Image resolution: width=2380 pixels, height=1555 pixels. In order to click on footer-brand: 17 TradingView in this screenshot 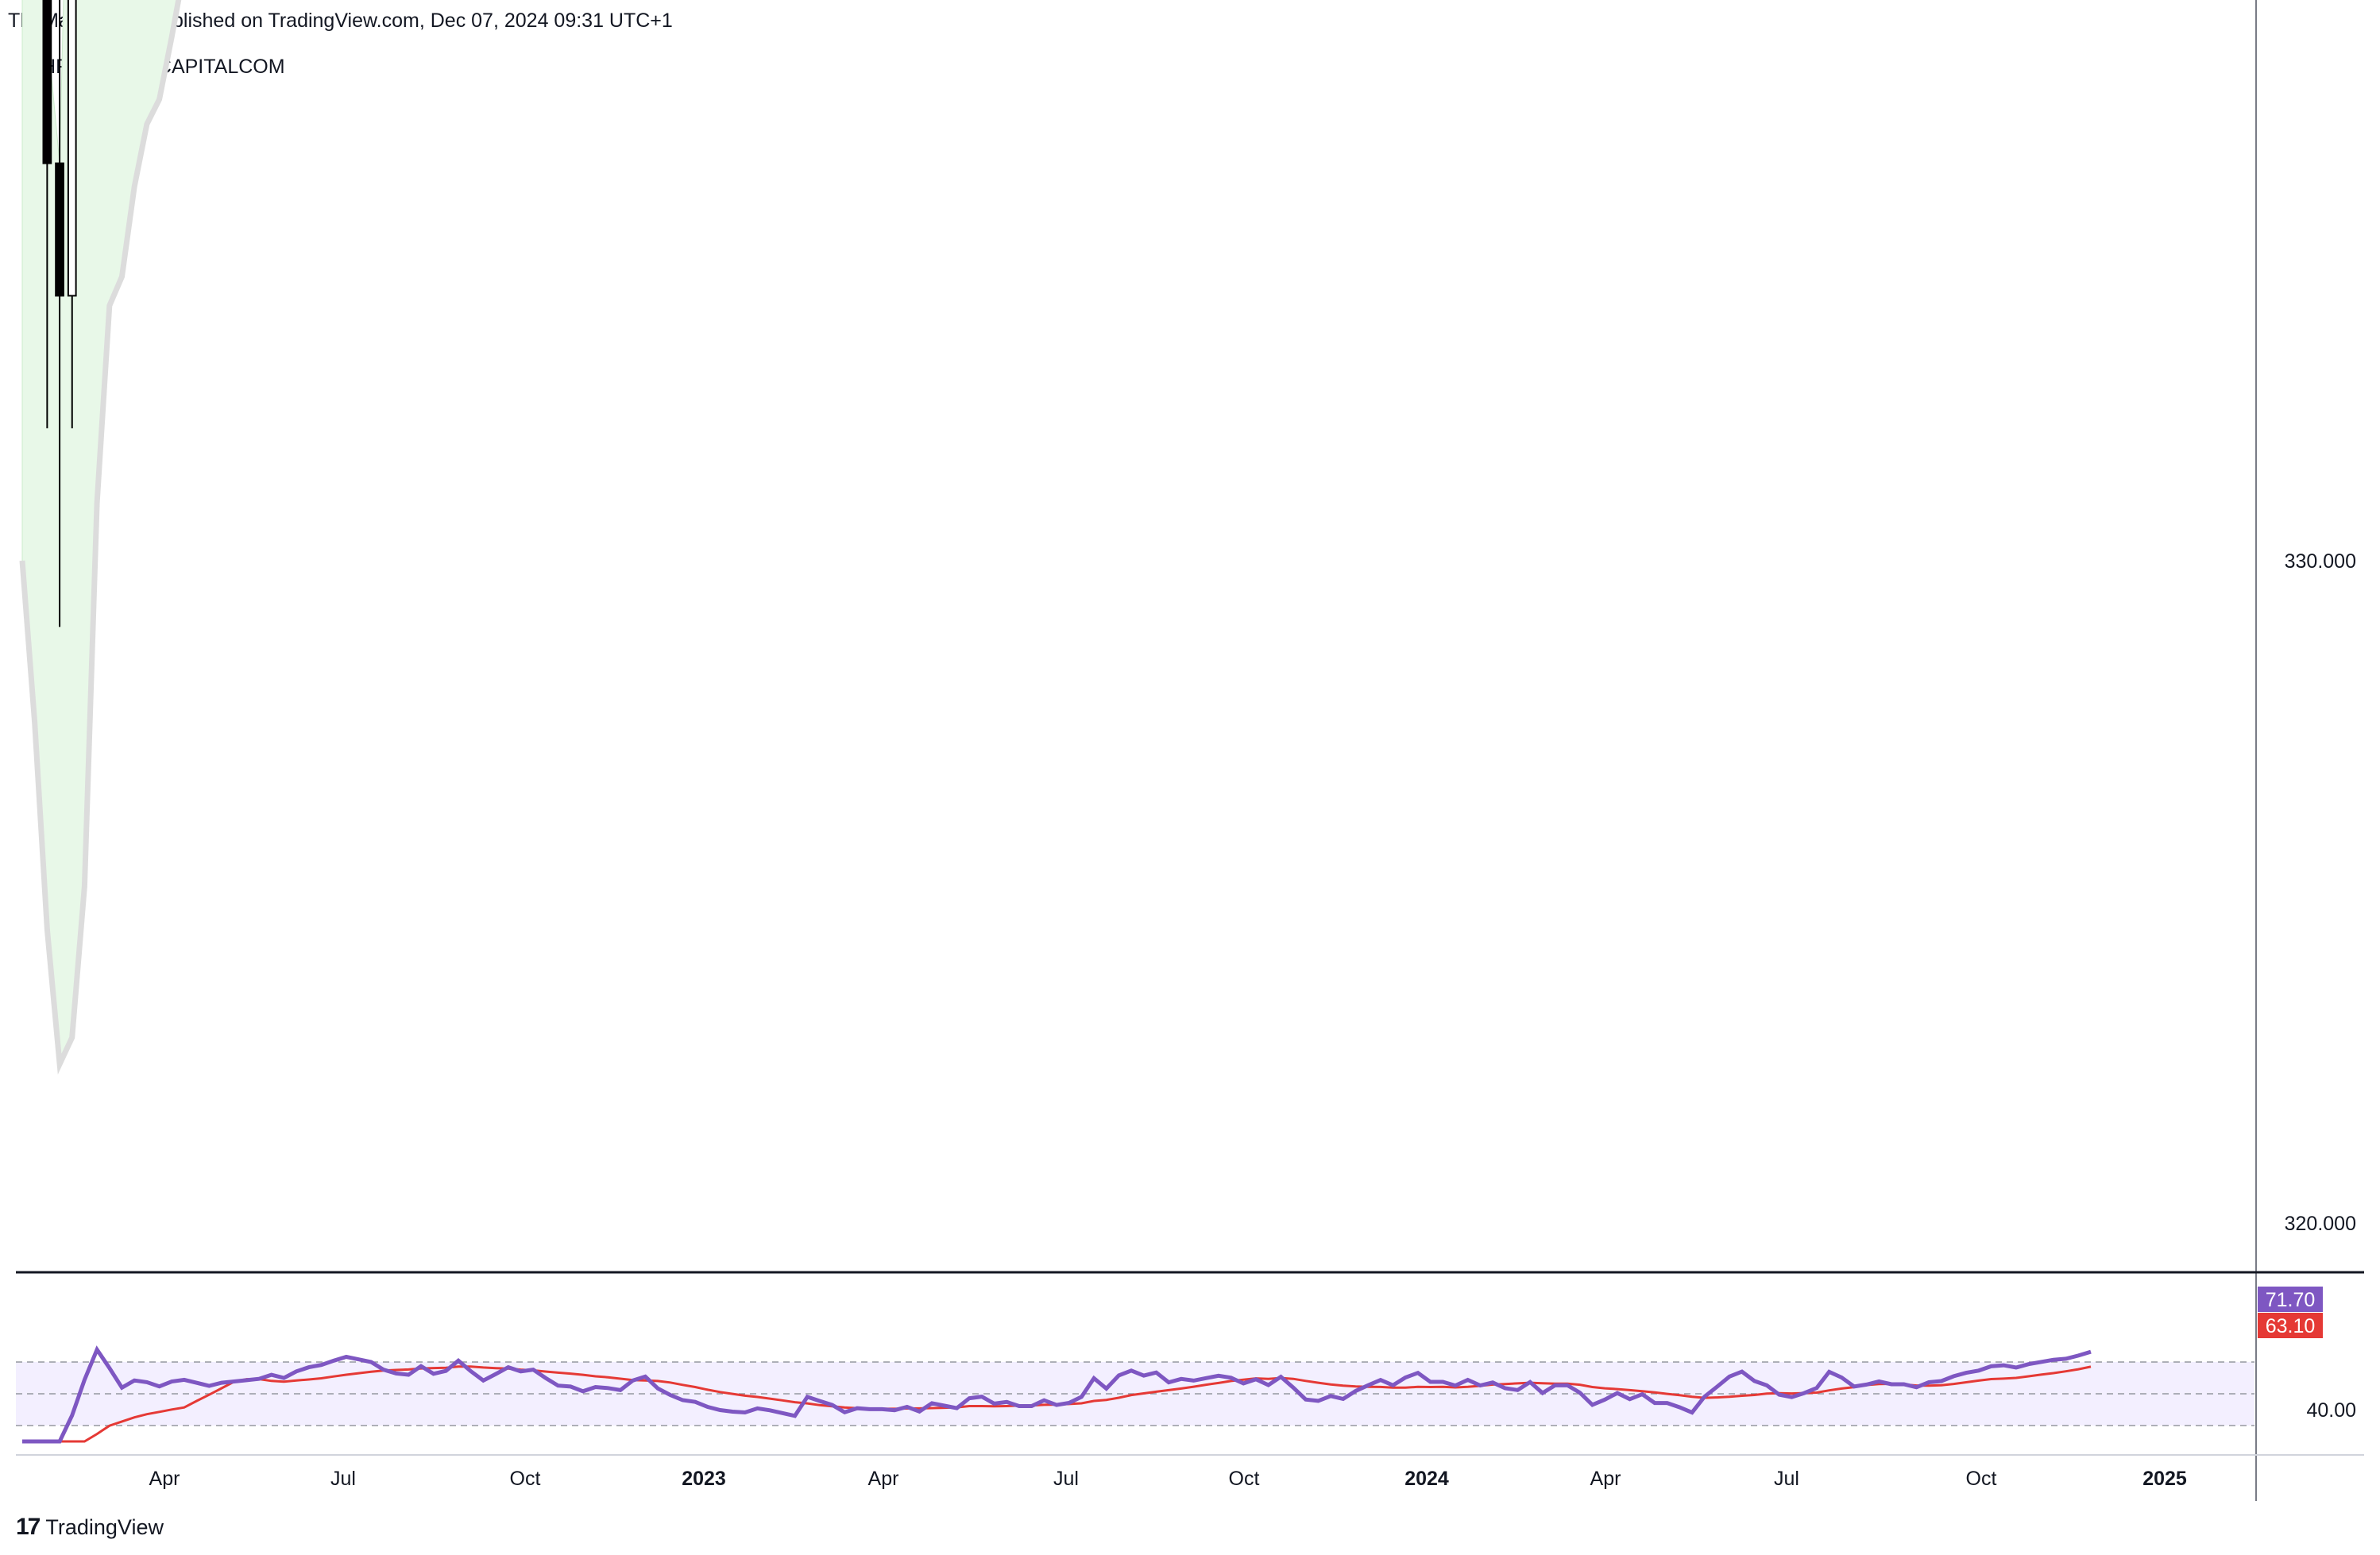, I will do `click(90, 1527)`.